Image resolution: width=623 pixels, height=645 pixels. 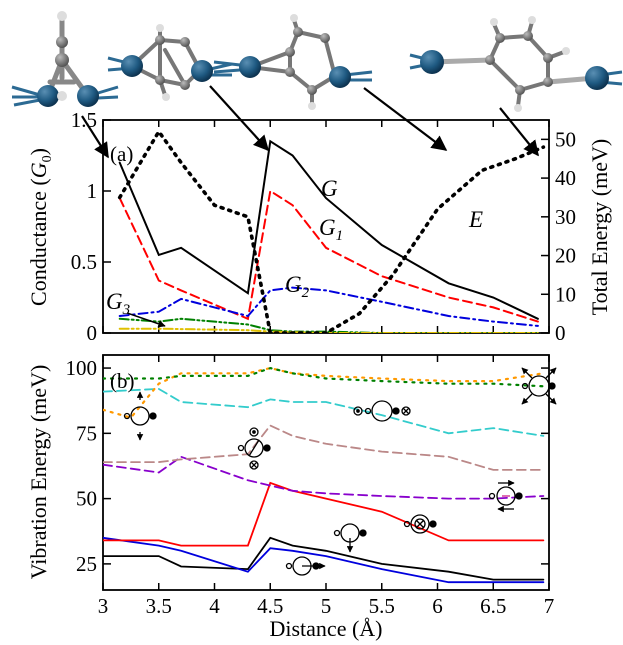 I want to click on x-tick-label: 4.5, so click(x=270, y=606).